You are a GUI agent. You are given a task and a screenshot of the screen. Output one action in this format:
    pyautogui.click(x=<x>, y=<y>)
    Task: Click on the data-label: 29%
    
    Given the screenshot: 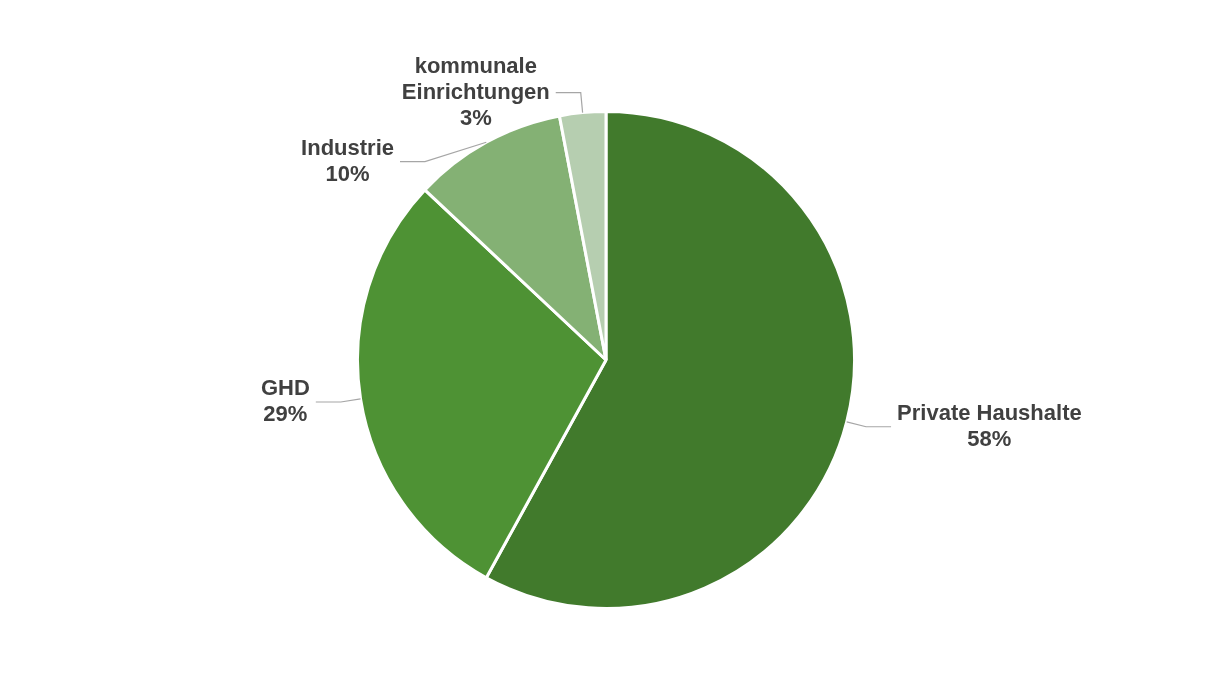 What is the action you would take?
    pyautogui.click(x=285, y=414)
    